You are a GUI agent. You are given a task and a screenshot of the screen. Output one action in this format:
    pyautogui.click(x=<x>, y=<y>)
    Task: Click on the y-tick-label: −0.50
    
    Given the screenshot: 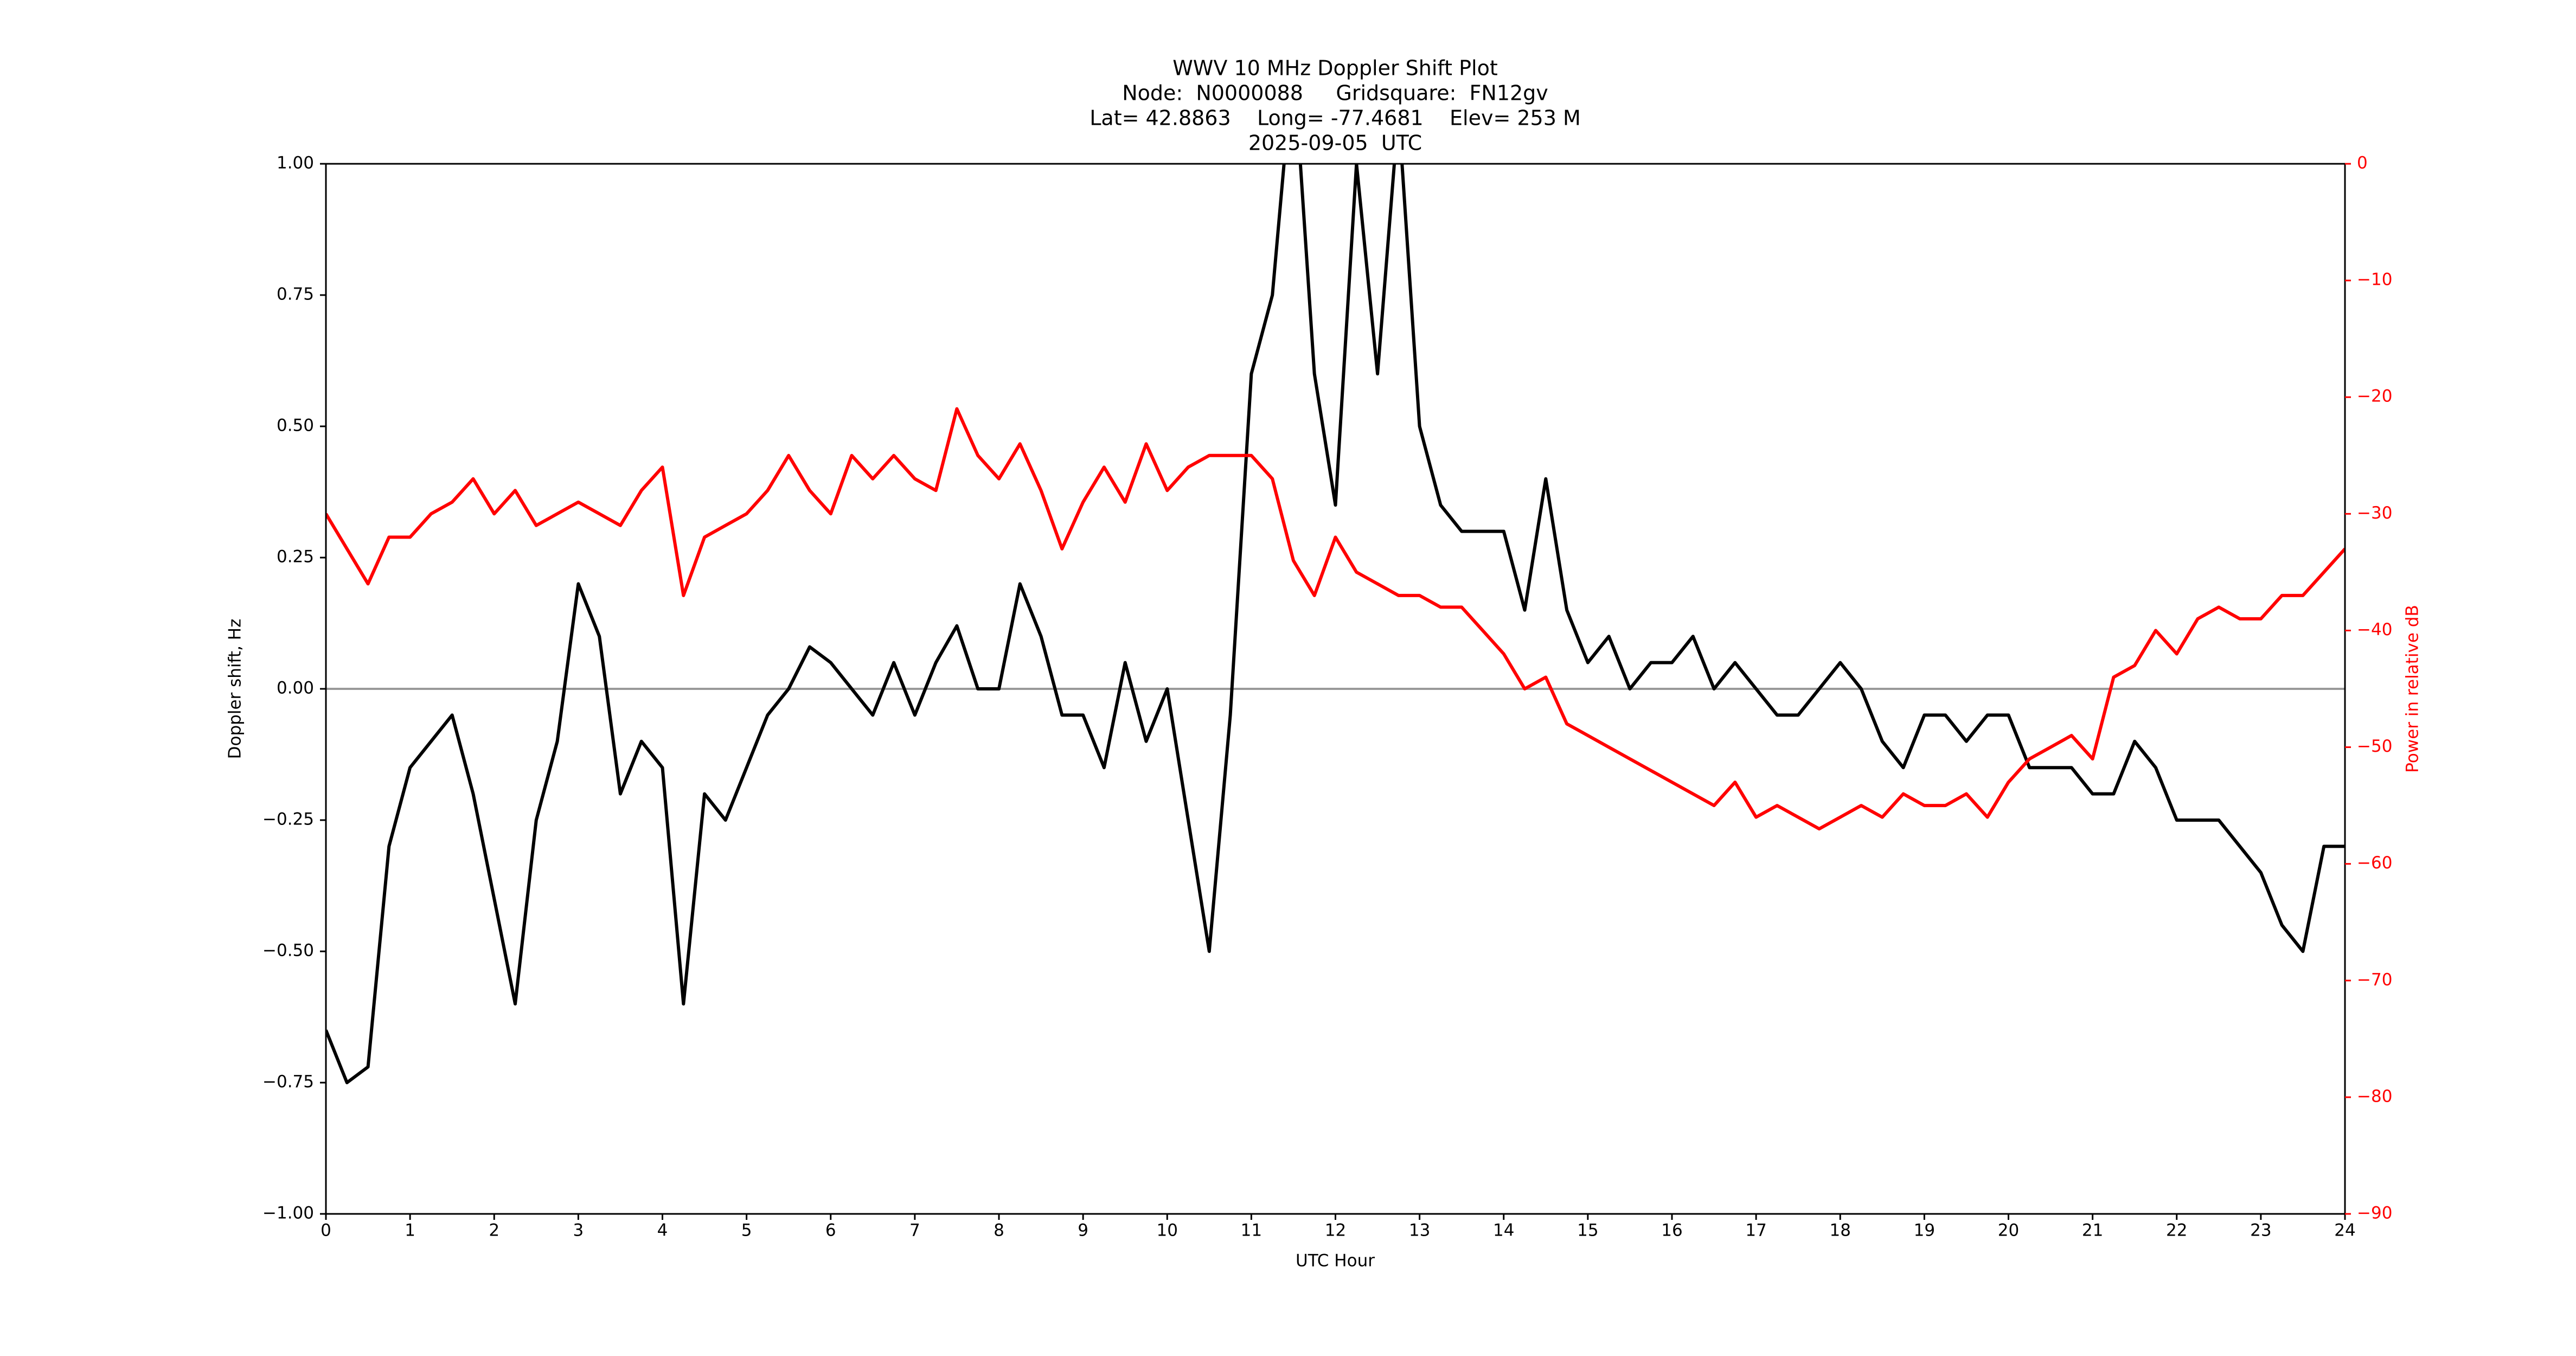 What is the action you would take?
    pyautogui.click(x=288, y=951)
    